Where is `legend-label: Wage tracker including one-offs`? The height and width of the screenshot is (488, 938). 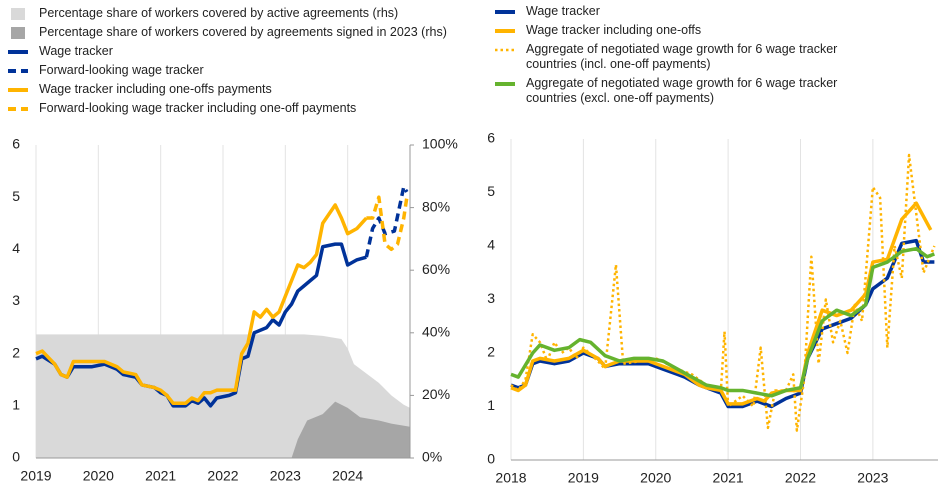 legend-label: Wage tracker including one-offs is located at coordinates (614, 30).